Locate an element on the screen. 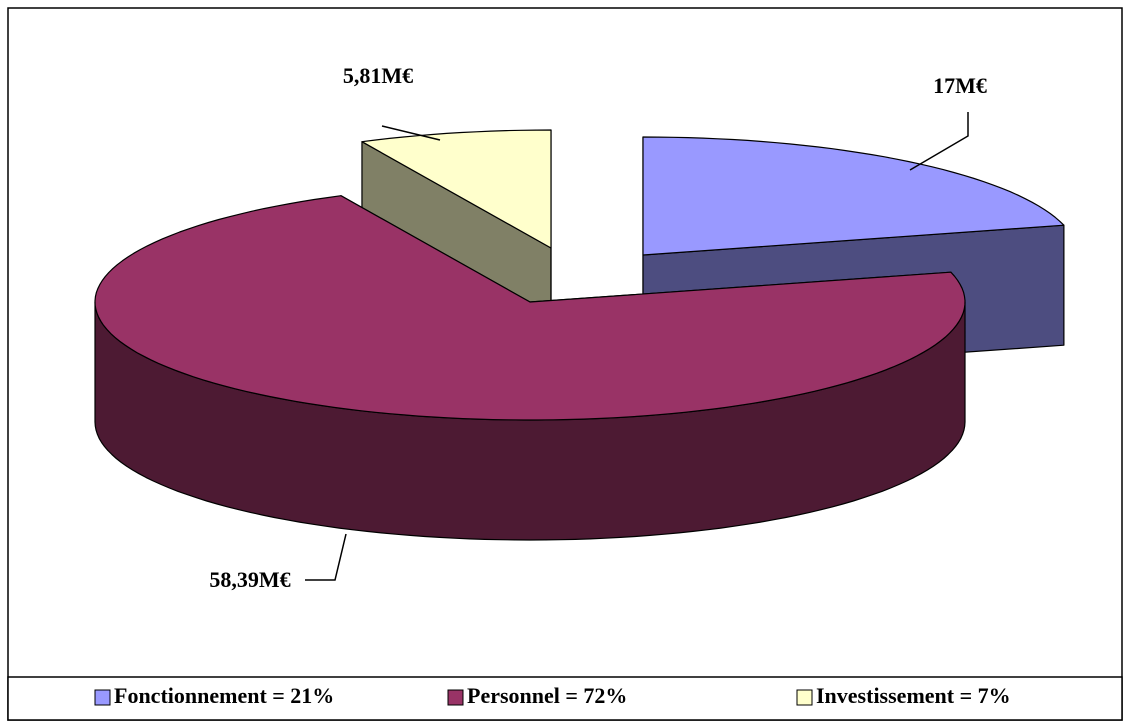 The image size is (1130, 721). legend-box is located at coordinates (565, 698).